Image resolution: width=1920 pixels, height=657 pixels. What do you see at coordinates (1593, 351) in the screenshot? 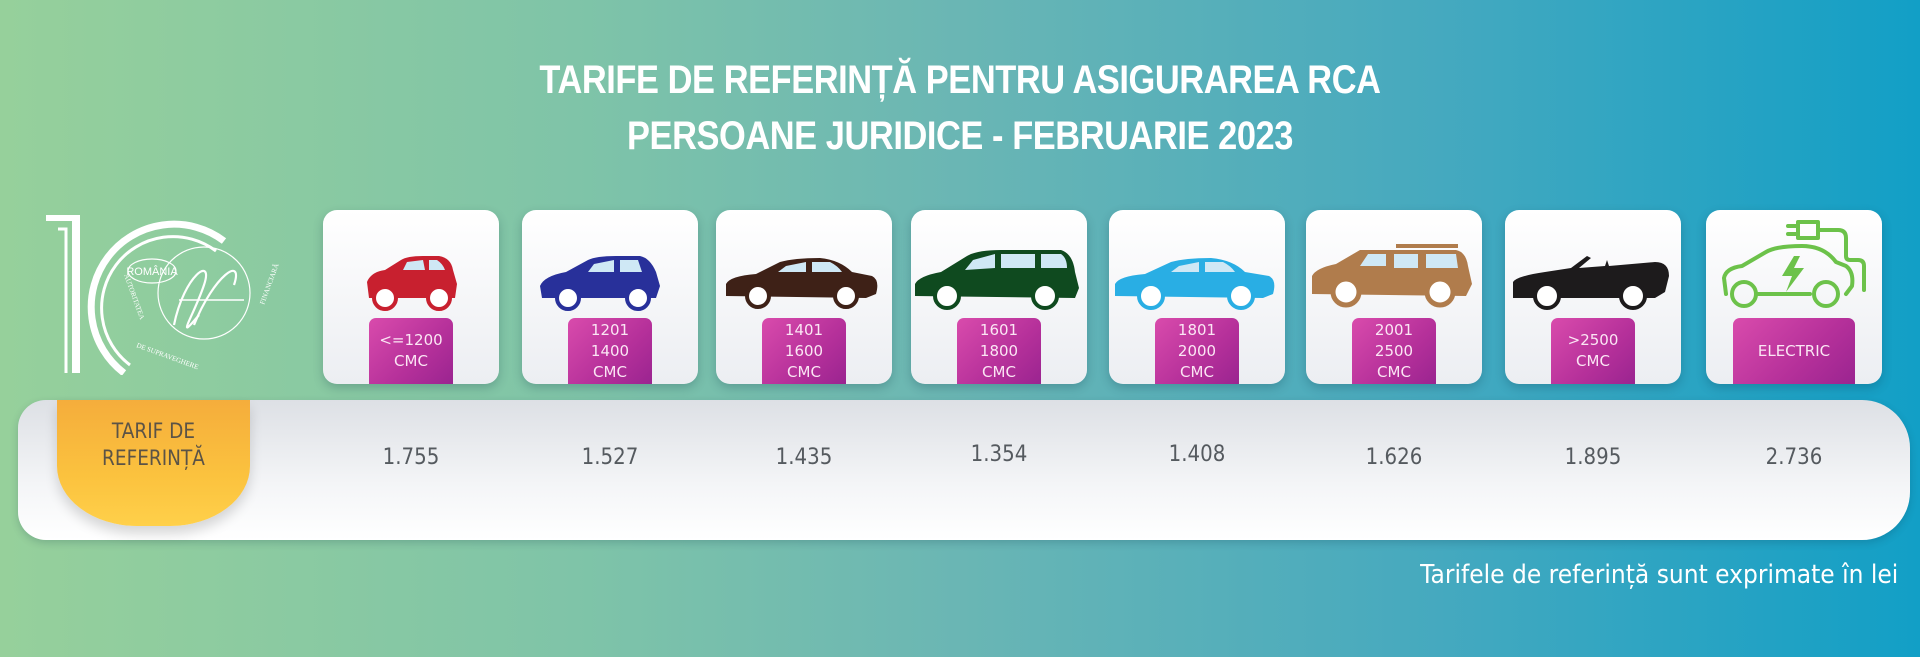
I see `engine-capacity-badge: >2500 CMC` at bounding box center [1593, 351].